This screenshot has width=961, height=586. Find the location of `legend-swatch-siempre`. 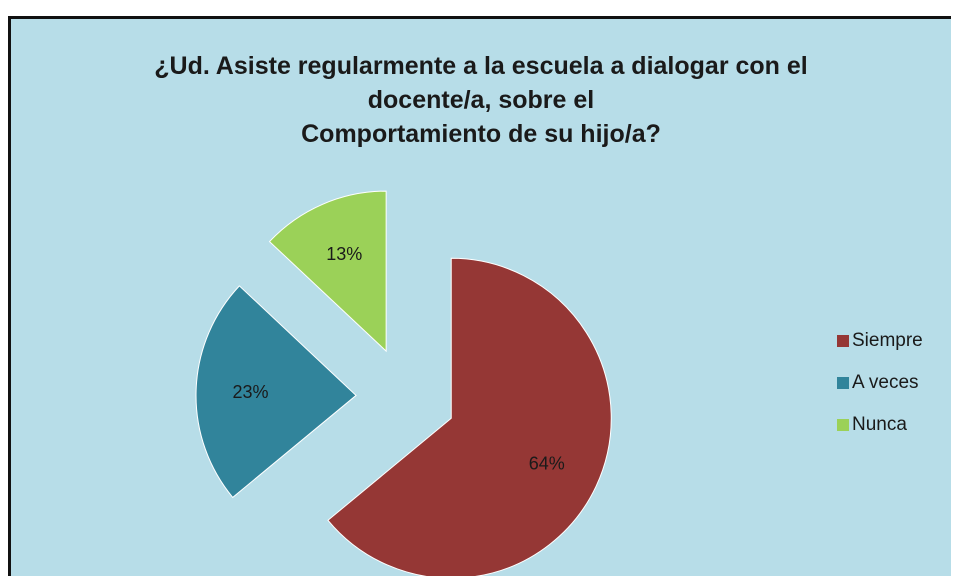

legend-swatch-siempre is located at coordinates (843, 341).